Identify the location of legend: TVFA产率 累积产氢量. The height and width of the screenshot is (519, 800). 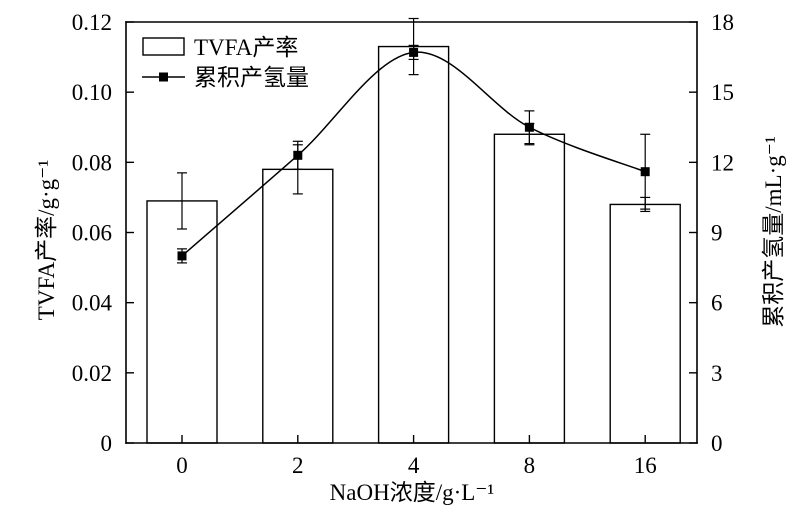
(225, 62).